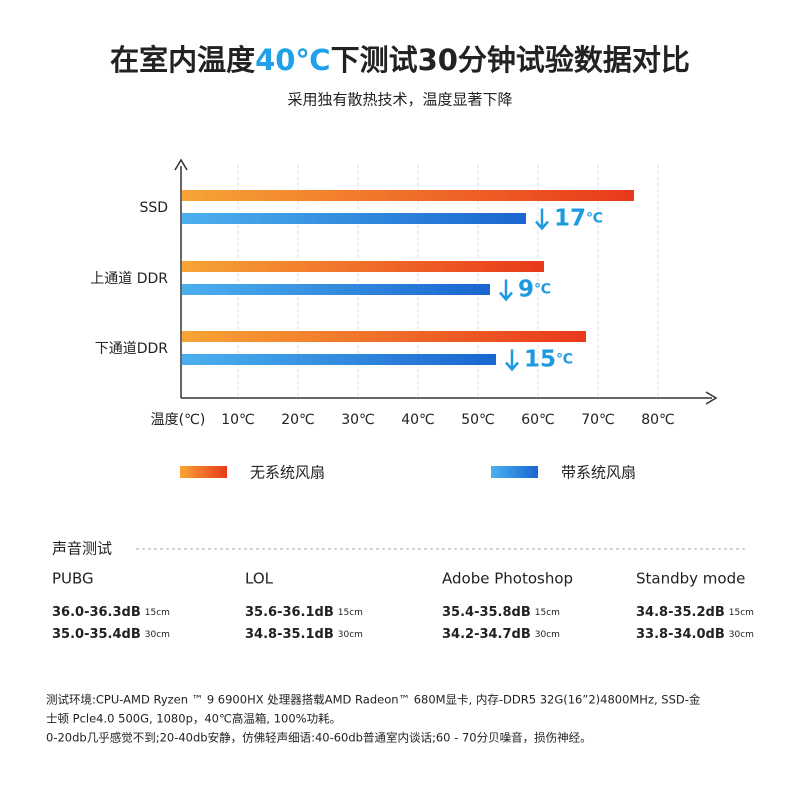 Image resolution: width=800 pixels, height=800 pixels. I want to click on annotation: 15℃, so click(548, 359).